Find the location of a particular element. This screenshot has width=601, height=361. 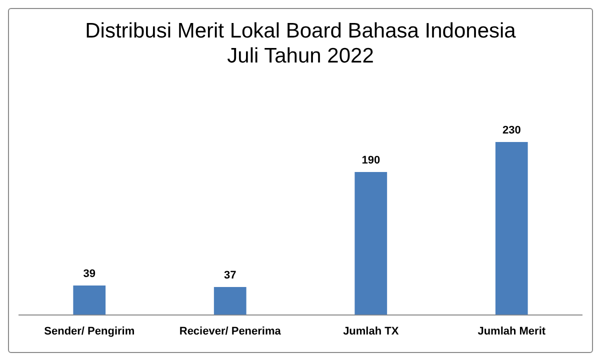

chart-subtitle: Juli Tahun 2022 is located at coordinates (300, 56).